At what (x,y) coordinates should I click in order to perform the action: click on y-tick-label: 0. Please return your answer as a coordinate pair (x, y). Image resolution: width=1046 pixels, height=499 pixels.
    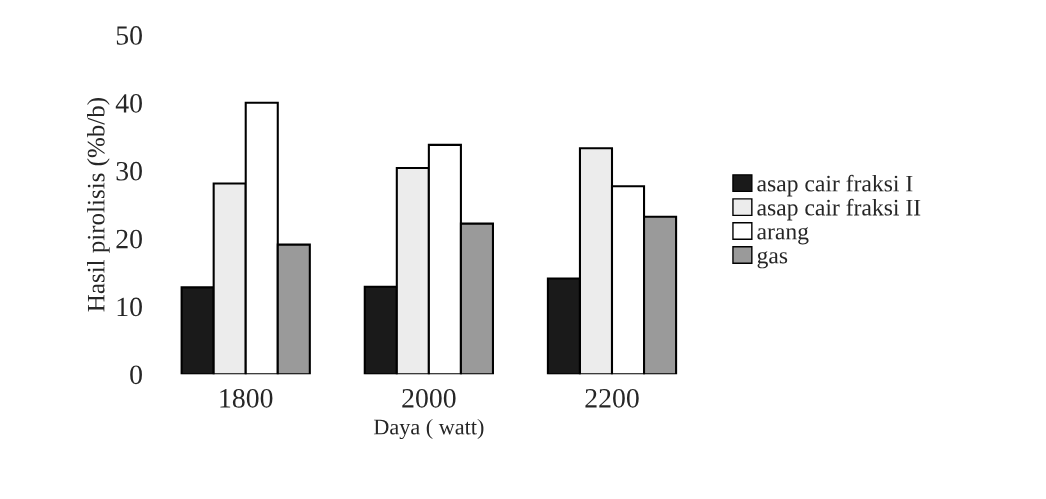
    Looking at the image, I should click on (136, 375).